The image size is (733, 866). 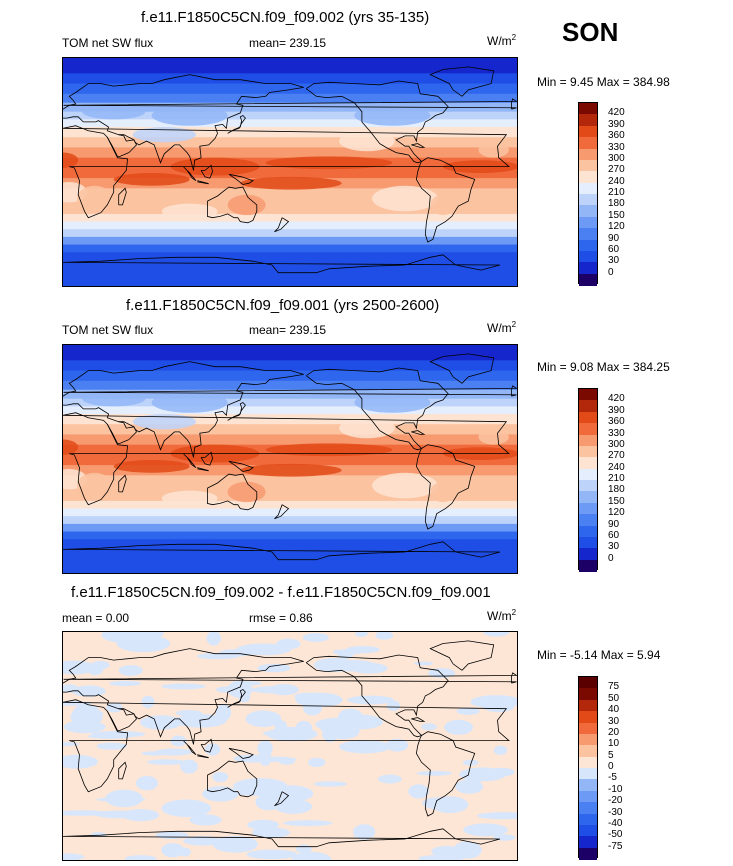 What do you see at coordinates (599, 655) in the screenshot?
I see `panel3-minmax-label: Min = -5.14 Max = 5.94` at bounding box center [599, 655].